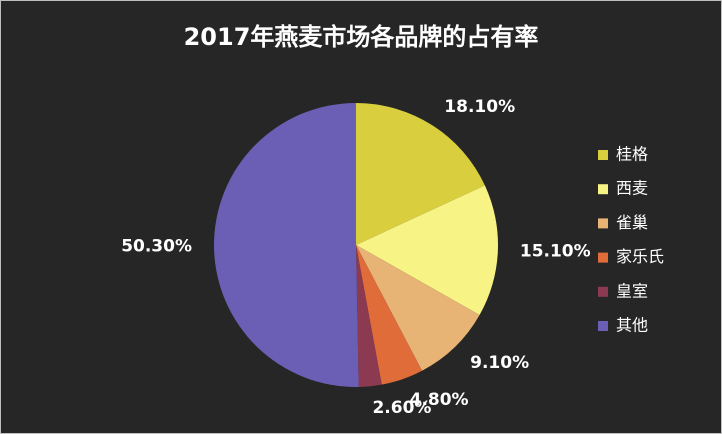 Image resolution: width=722 pixels, height=434 pixels. I want to click on legend-label: 家乐氏, so click(640, 256).